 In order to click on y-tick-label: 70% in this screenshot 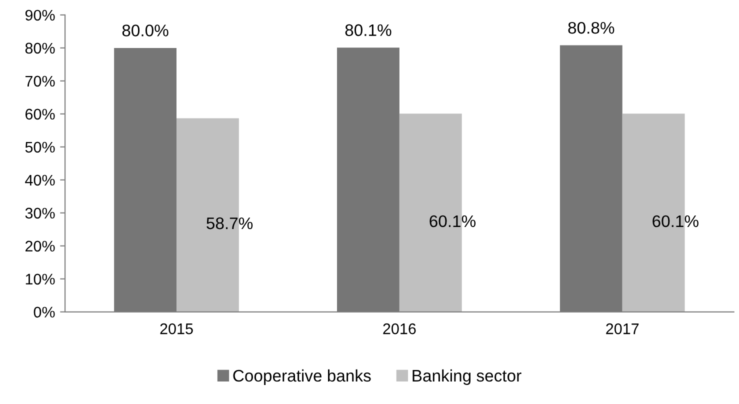, I will do `click(40, 81)`.